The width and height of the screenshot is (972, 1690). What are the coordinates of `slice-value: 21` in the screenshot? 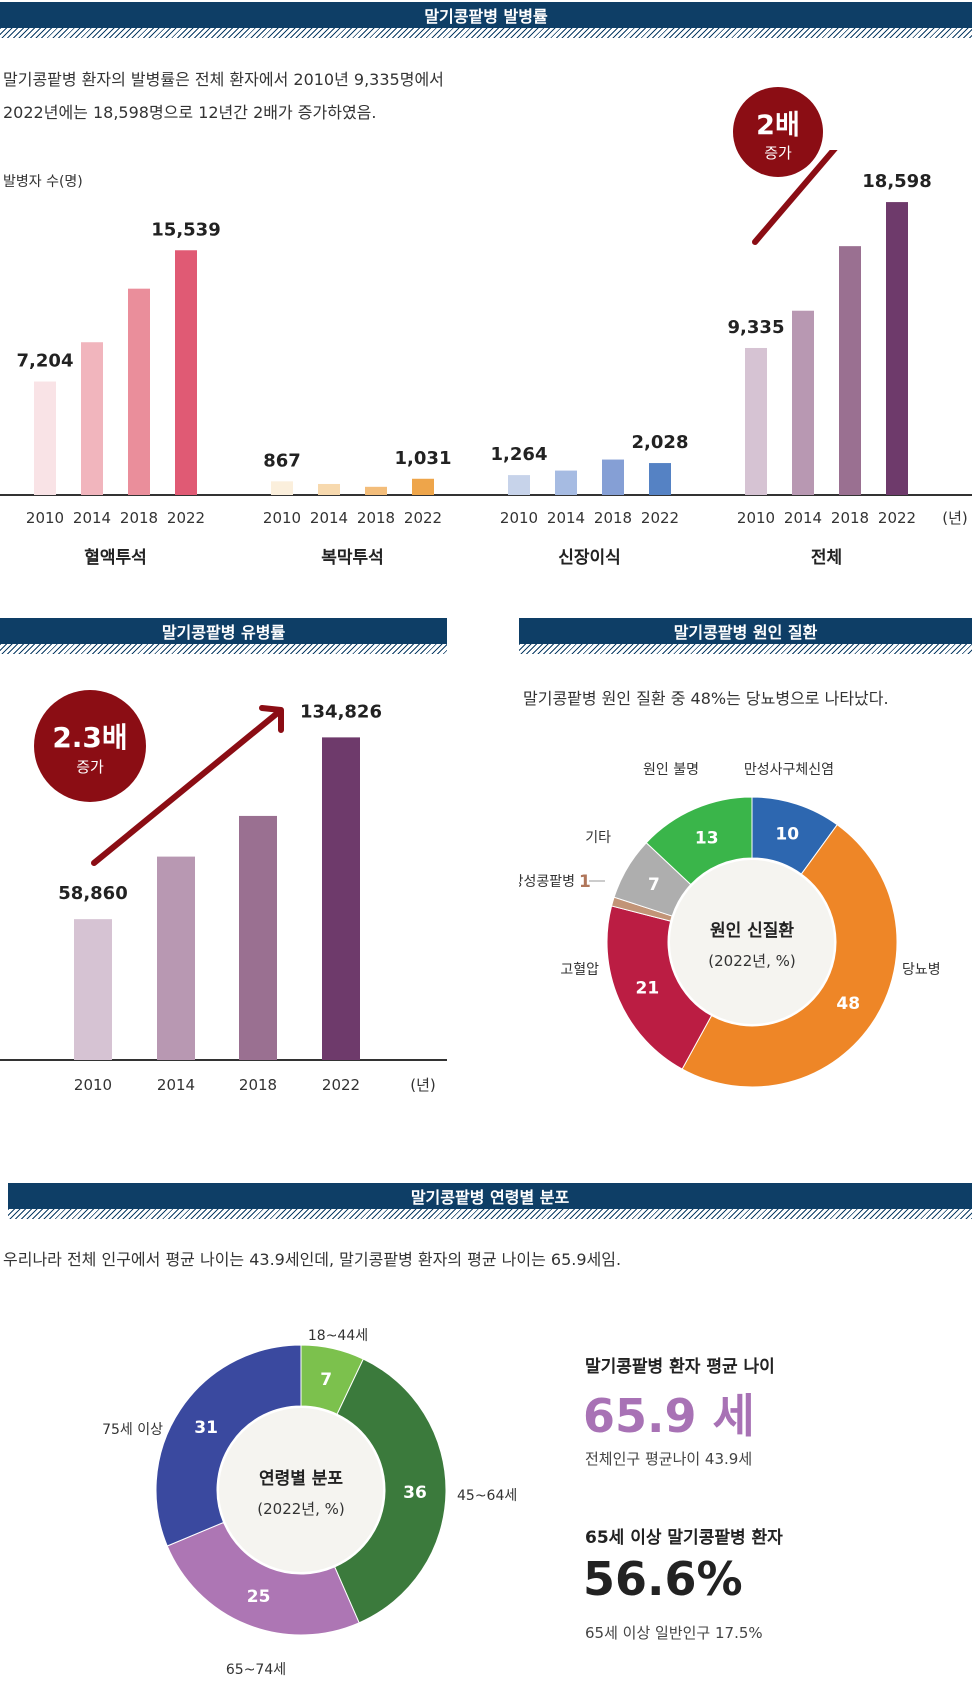 It's located at (648, 988).